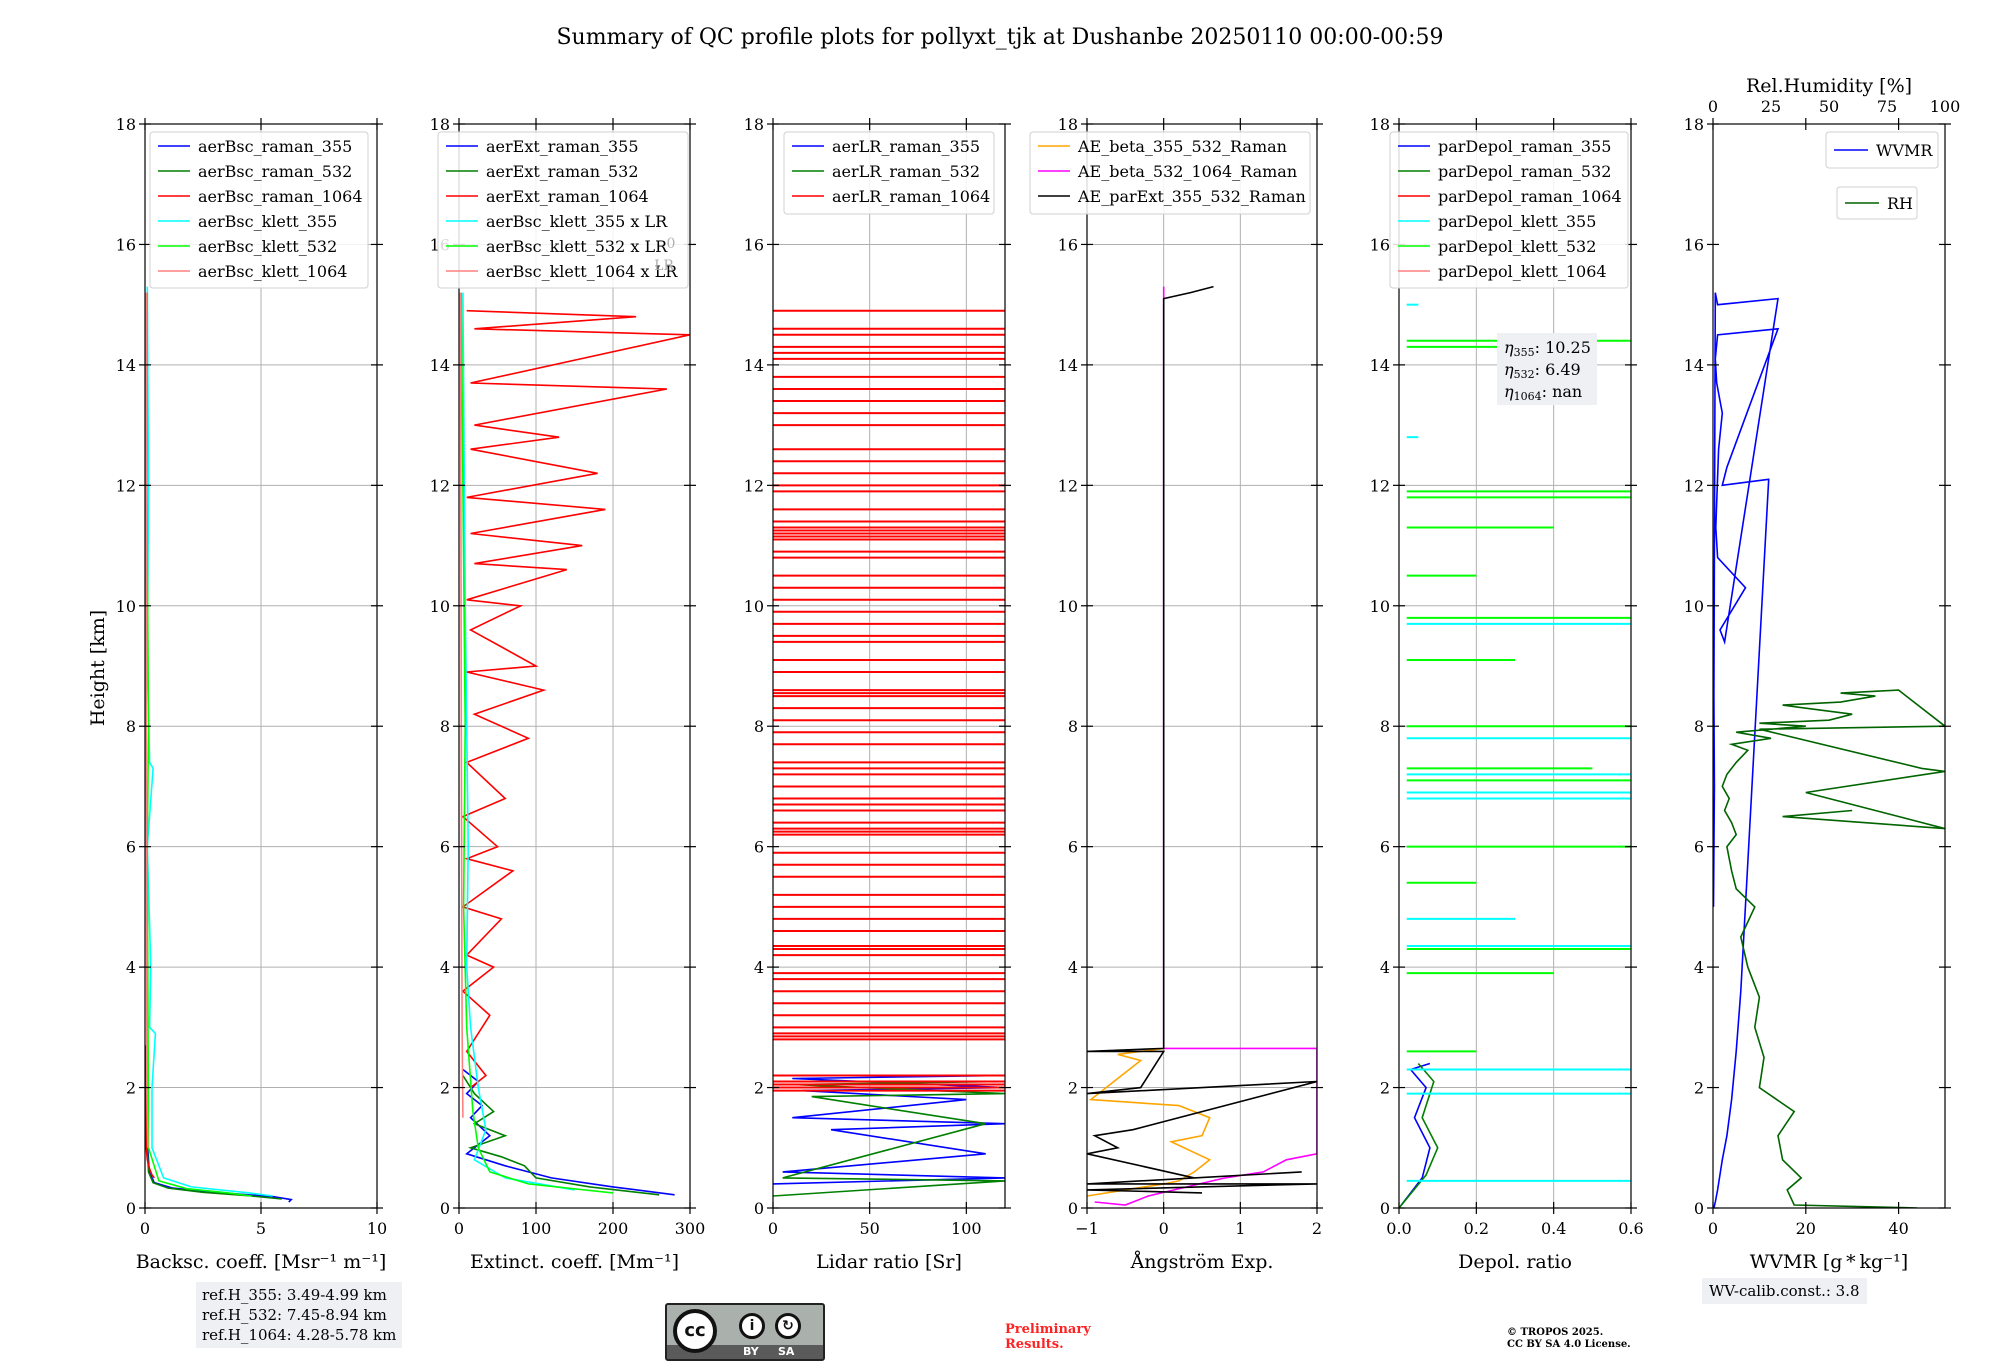 This screenshot has width=2000, height=1361. What do you see at coordinates (1771, 106) in the screenshot?
I see `top-tick-label: 25` at bounding box center [1771, 106].